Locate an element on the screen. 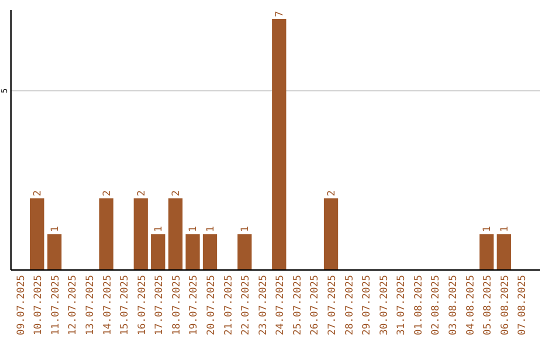 This screenshot has width=540, height=340. x-tick-label: 15.07.2025 is located at coordinates (125, 305).